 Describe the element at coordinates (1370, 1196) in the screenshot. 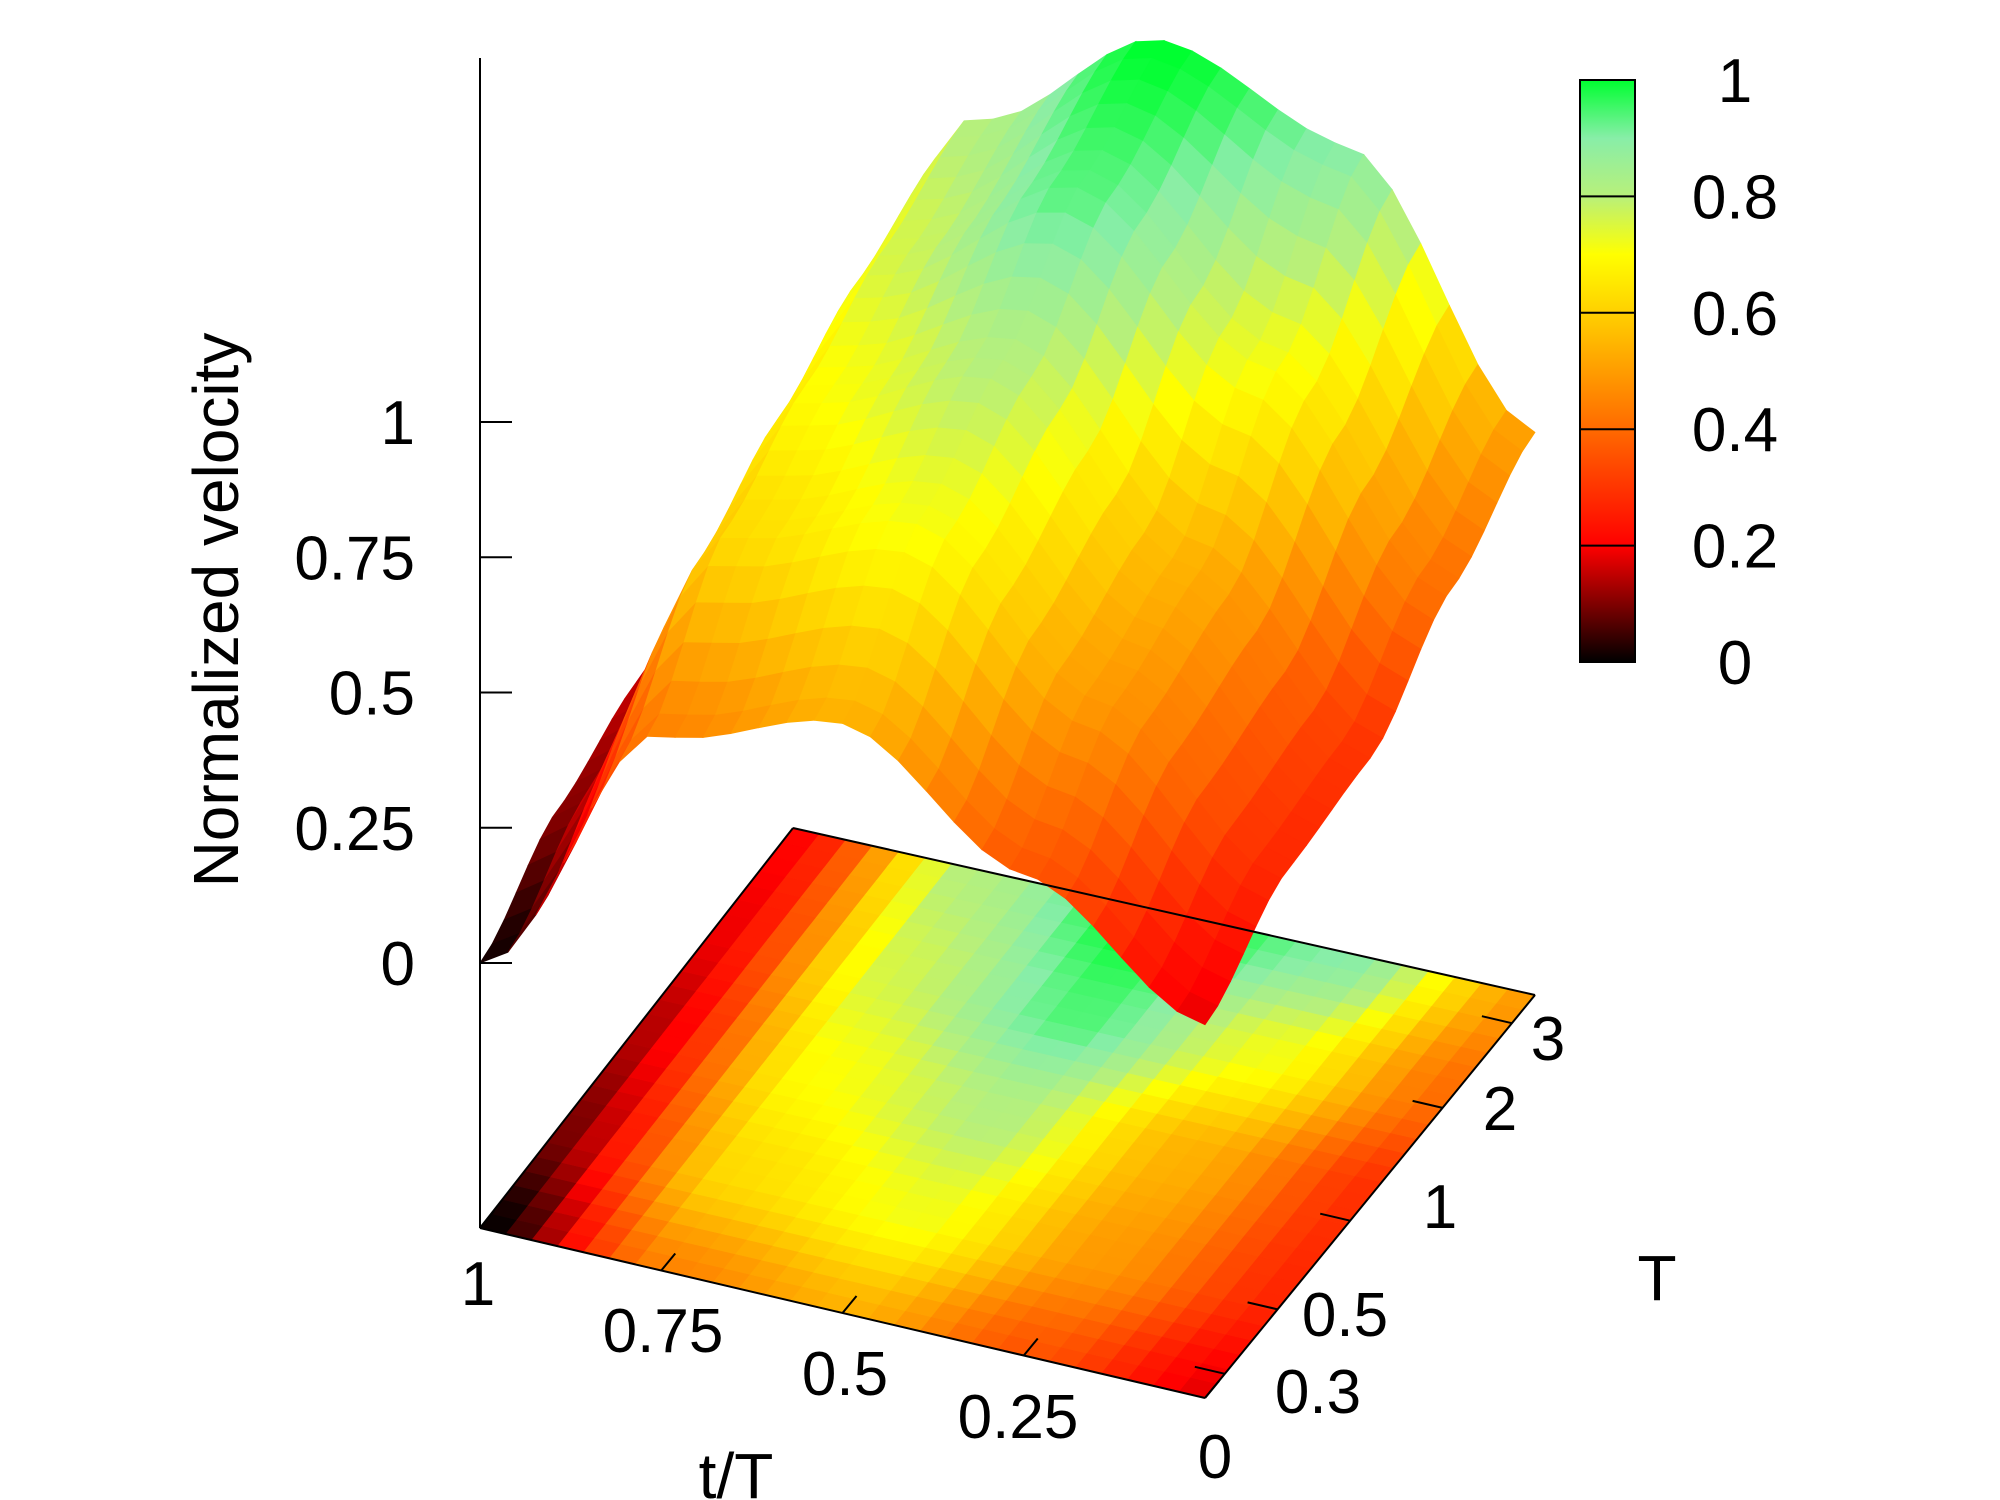

I see `y-axis-line` at that location.